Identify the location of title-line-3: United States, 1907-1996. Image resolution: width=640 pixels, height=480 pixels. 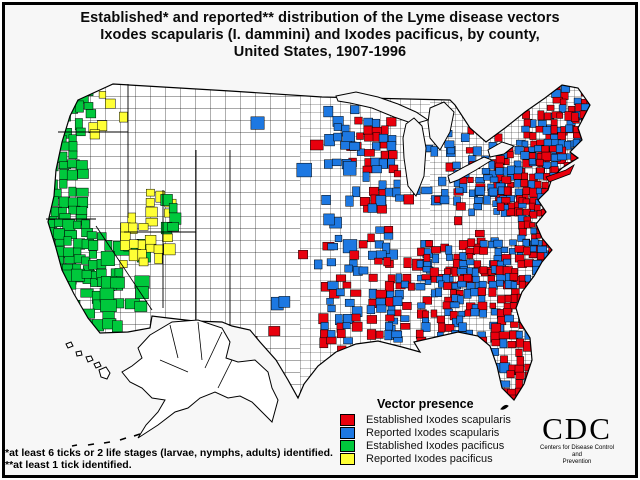
(320, 52).